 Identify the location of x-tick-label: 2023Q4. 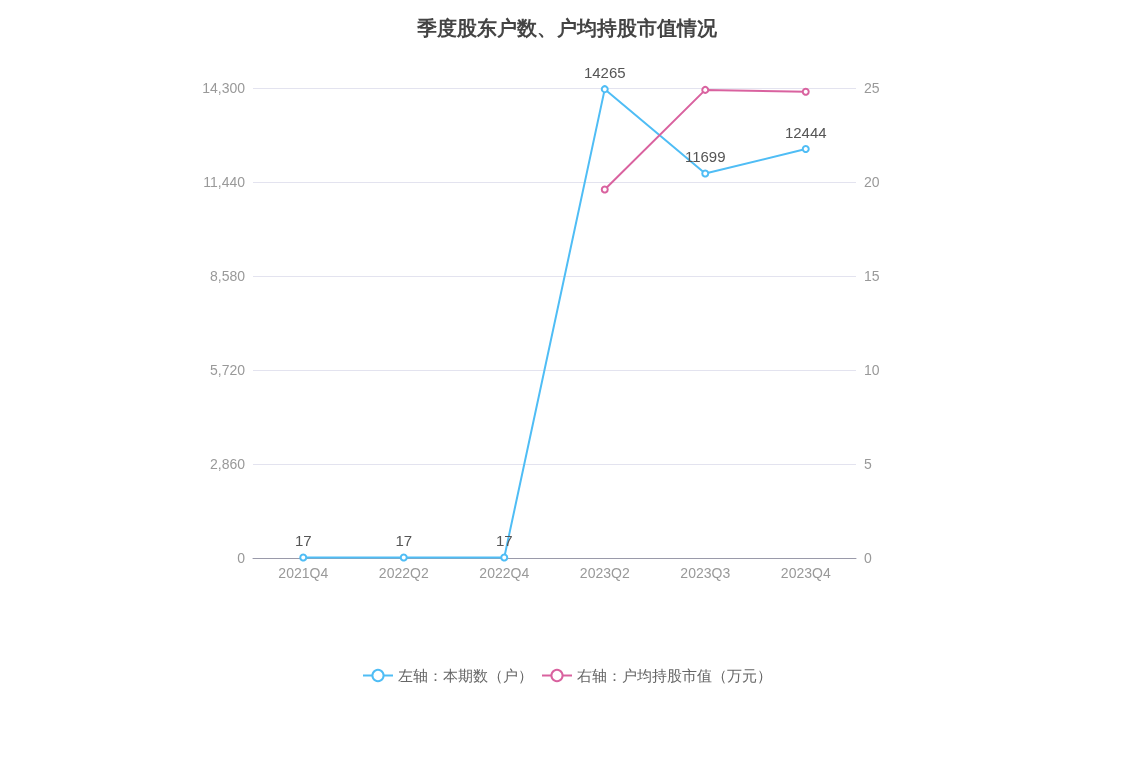
(805, 573).